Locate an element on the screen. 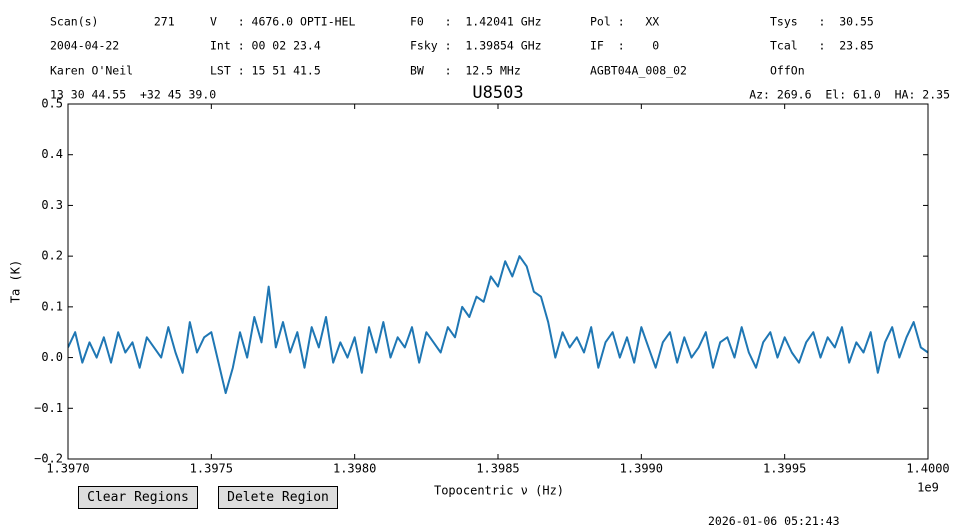  header-field: V : 4676.0 OPTI-HEL is located at coordinates (282, 22).